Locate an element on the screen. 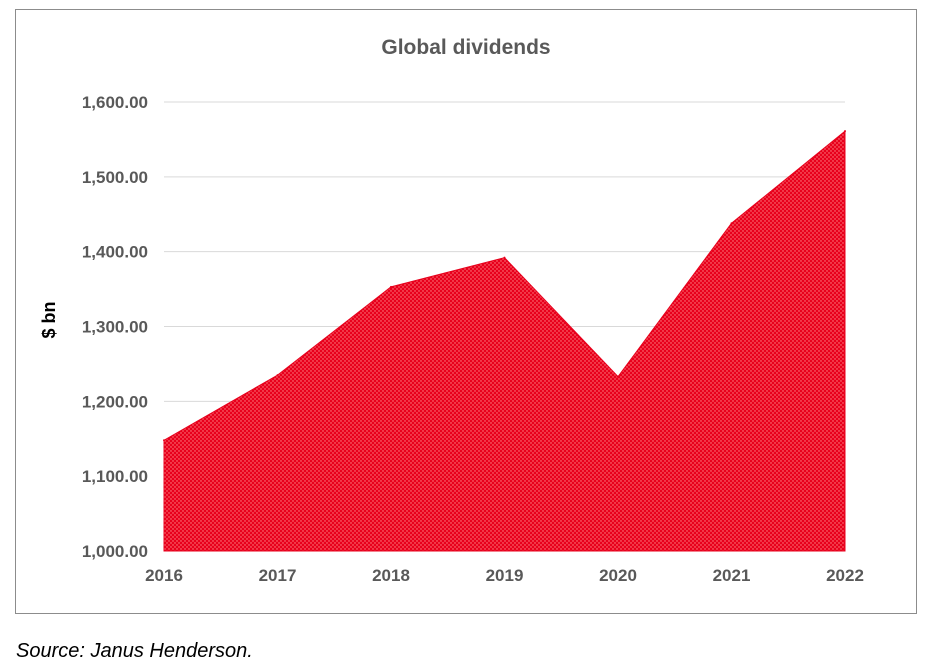  x-tick-label: 2017 is located at coordinates (278, 575).